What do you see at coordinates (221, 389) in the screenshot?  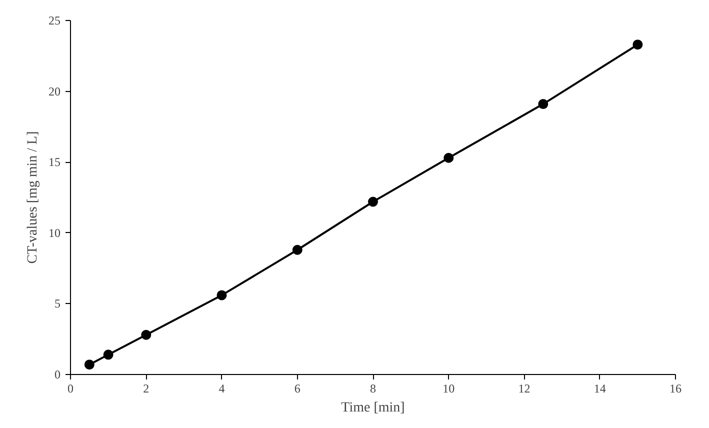 I see `x-tick-label: 4` at bounding box center [221, 389].